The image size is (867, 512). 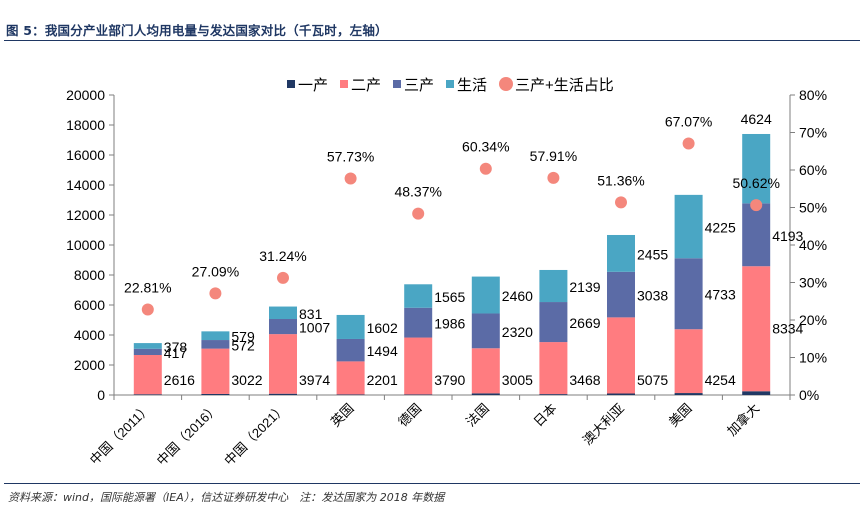 What do you see at coordinates (176, 353) in the screenshot?
I see `data-label: 417` at bounding box center [176, 353].